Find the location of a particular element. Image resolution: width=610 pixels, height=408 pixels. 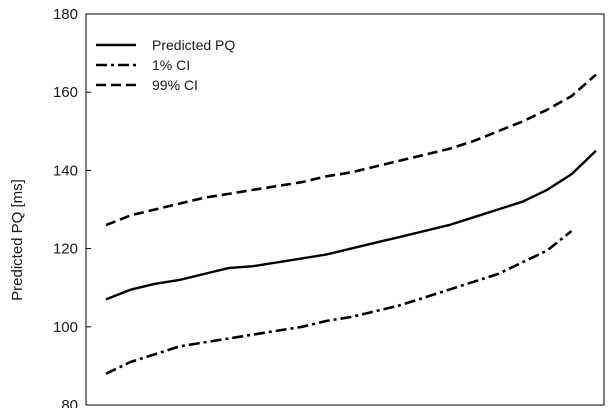

legend-label: Predicted PQ is located at coordinates (193, 45).